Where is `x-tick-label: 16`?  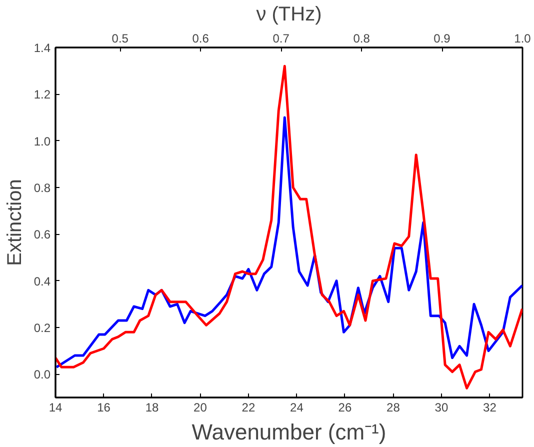 x-tick-label: 16 is located at coordinates (104, 407).